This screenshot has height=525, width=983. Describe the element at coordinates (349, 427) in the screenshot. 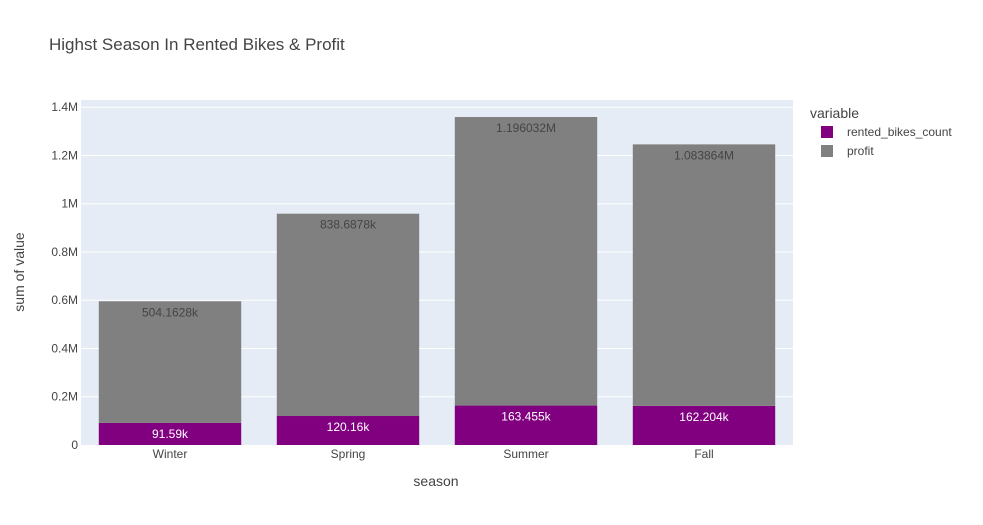

I see `data-label: 120.16k` at that location.